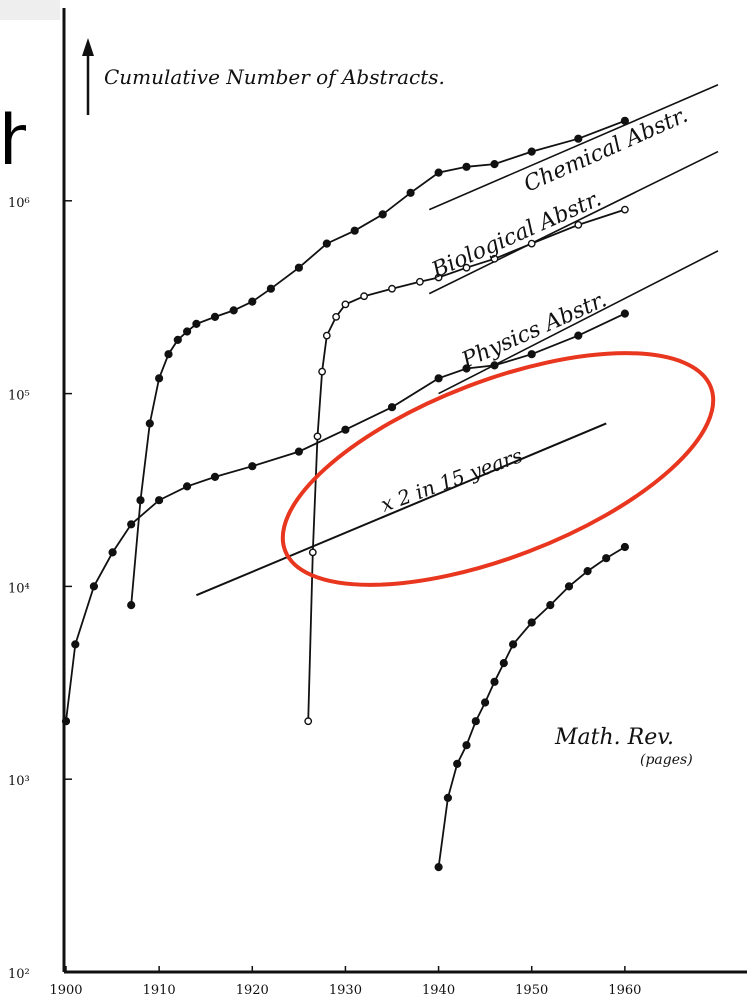 This screenshot has height=1005, width=747. Describe the element at coordinates (614, 737) in the screenshot. I see `series-label-math: Math. Rev.` at that location.